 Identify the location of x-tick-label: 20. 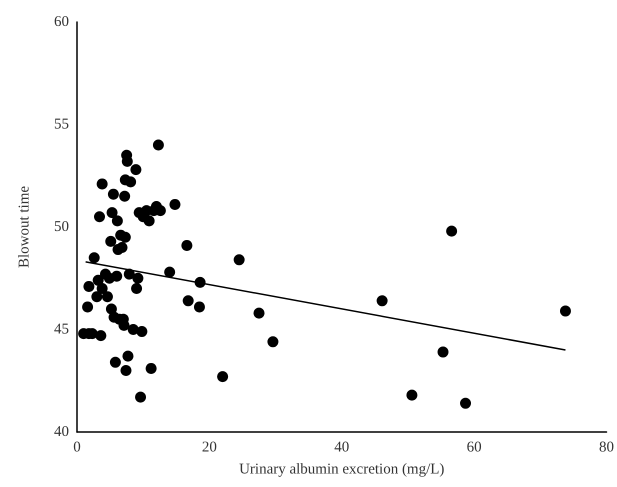
(209, 448).